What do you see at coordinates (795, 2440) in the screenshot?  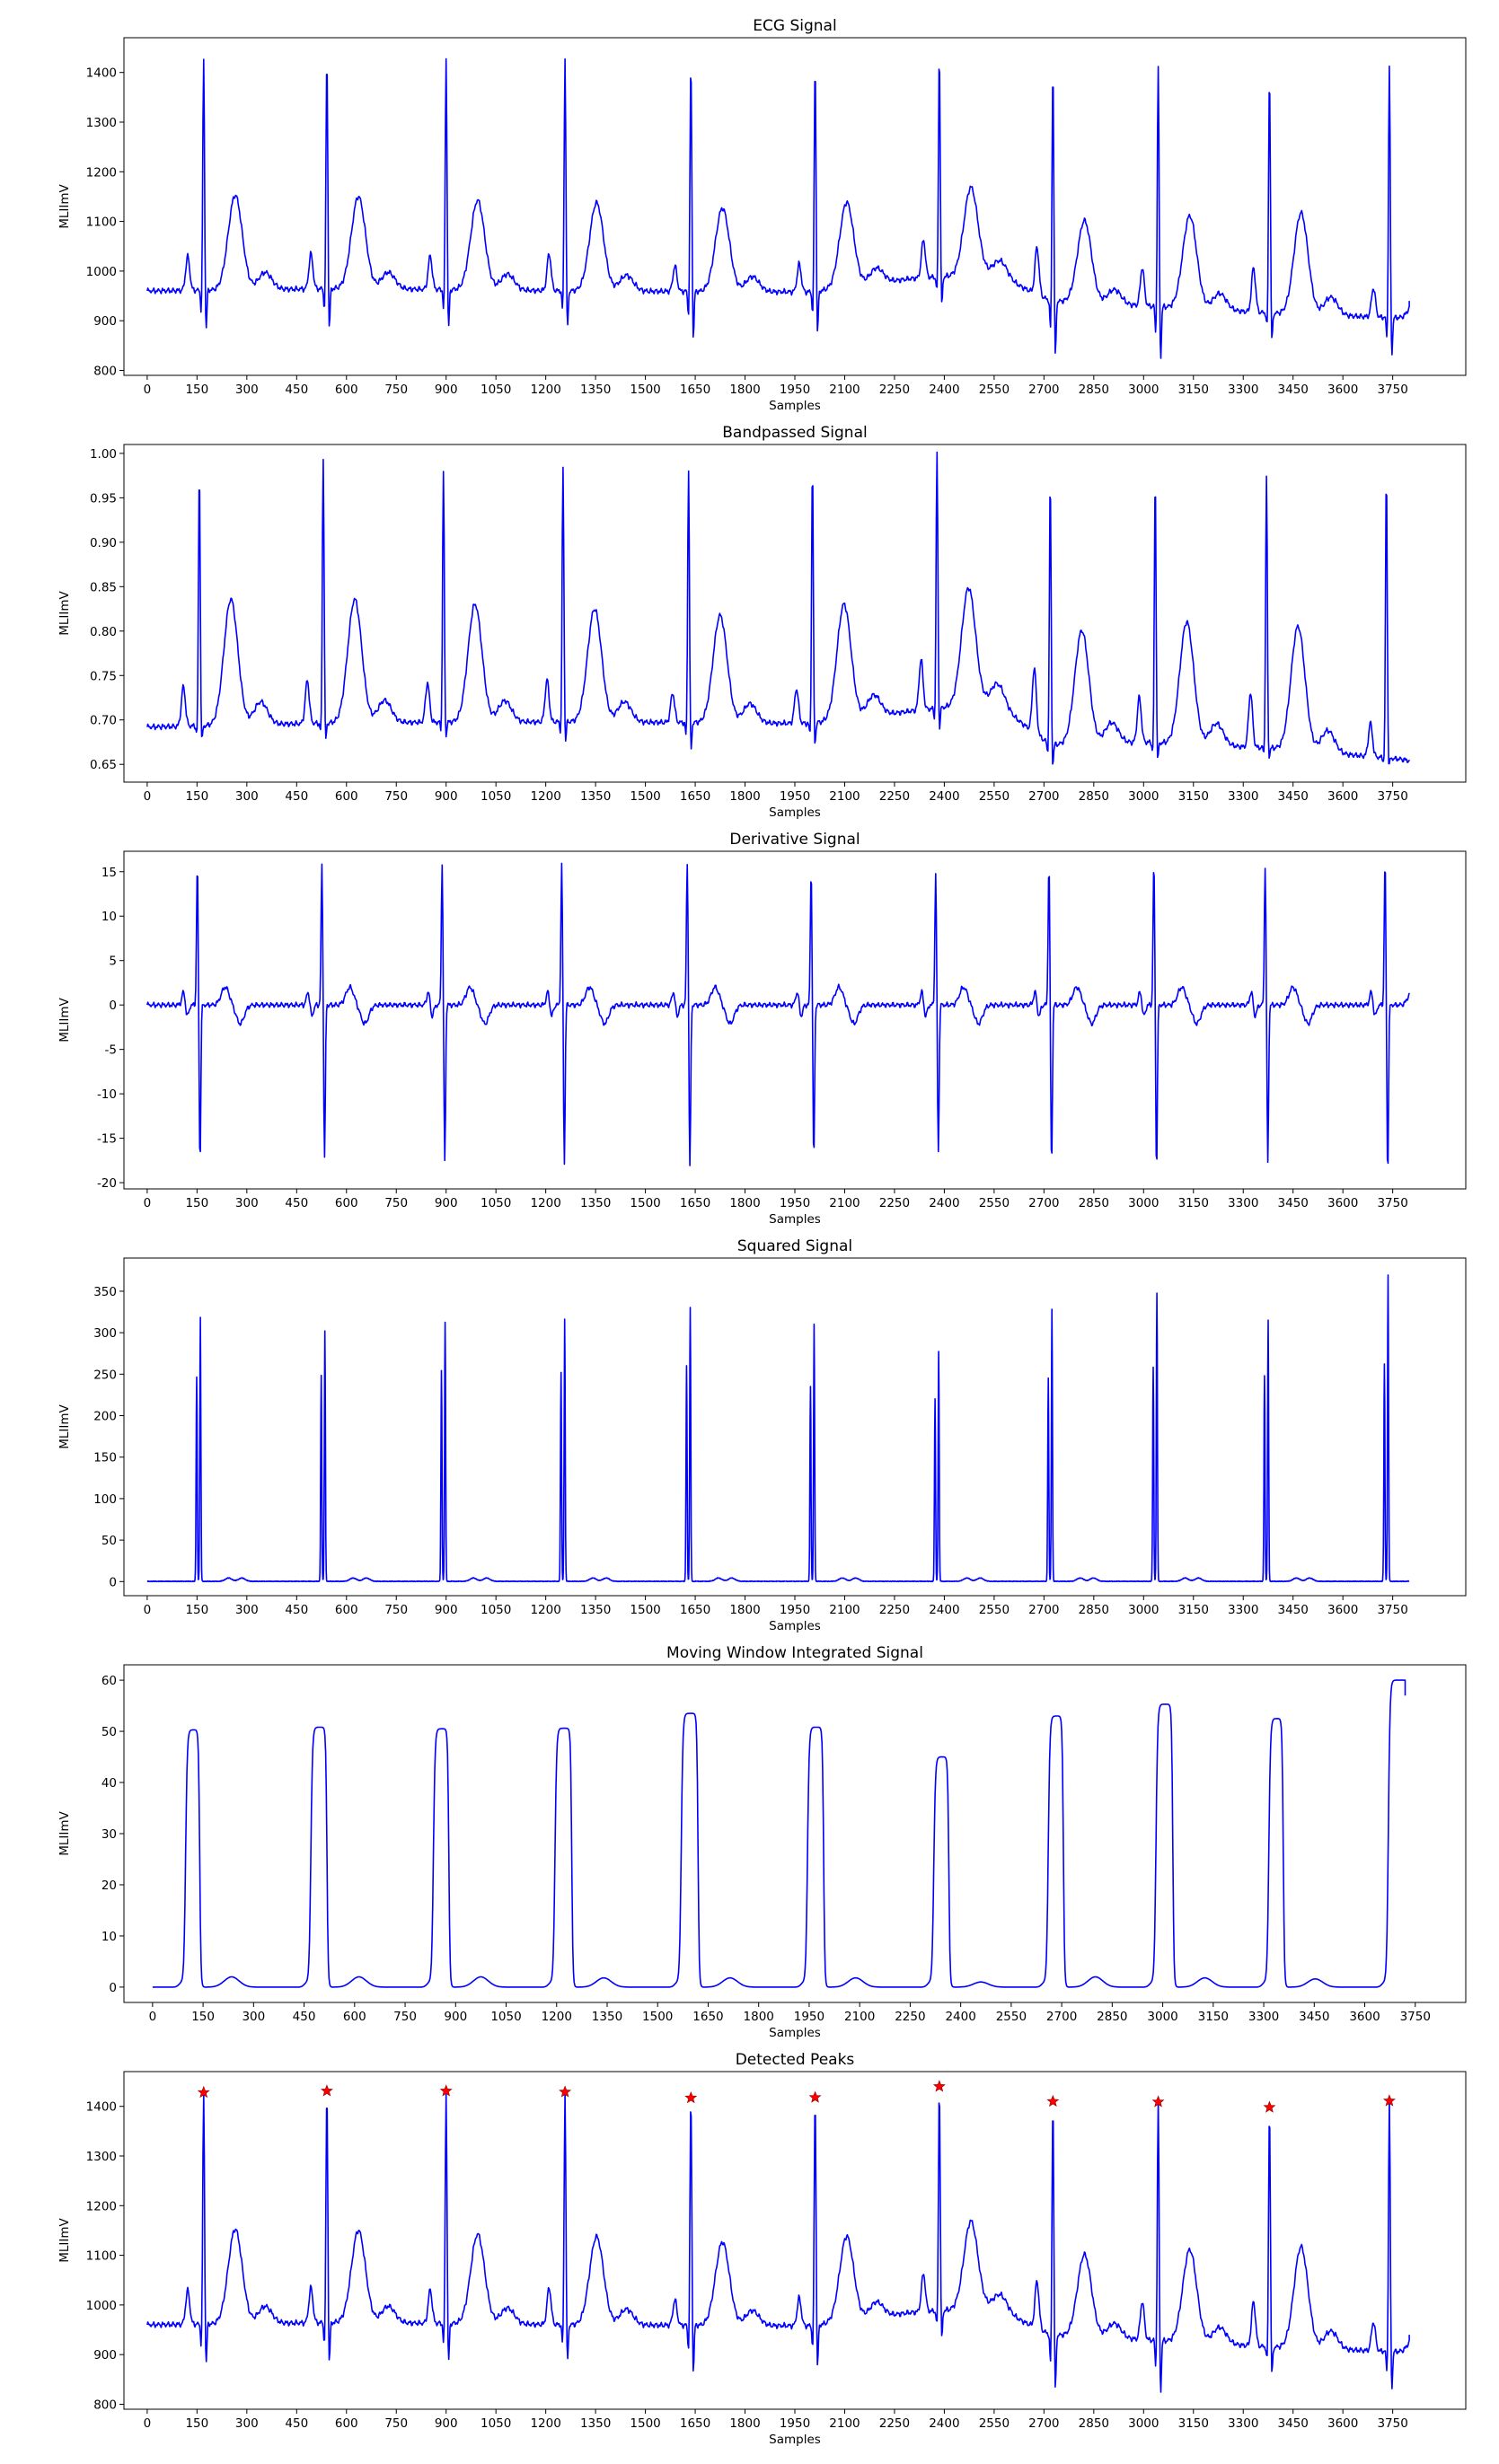 I see `x-axis-label: Samples` at bounding box center [795, 2440].